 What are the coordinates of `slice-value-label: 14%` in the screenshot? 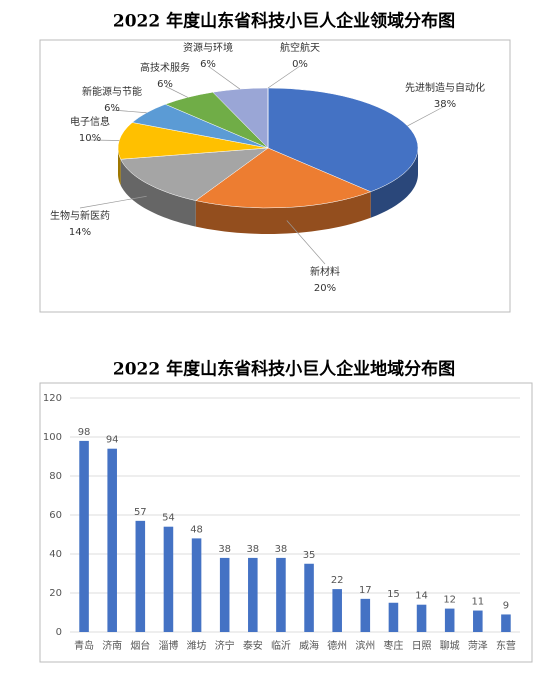 It's located at (80, 232).